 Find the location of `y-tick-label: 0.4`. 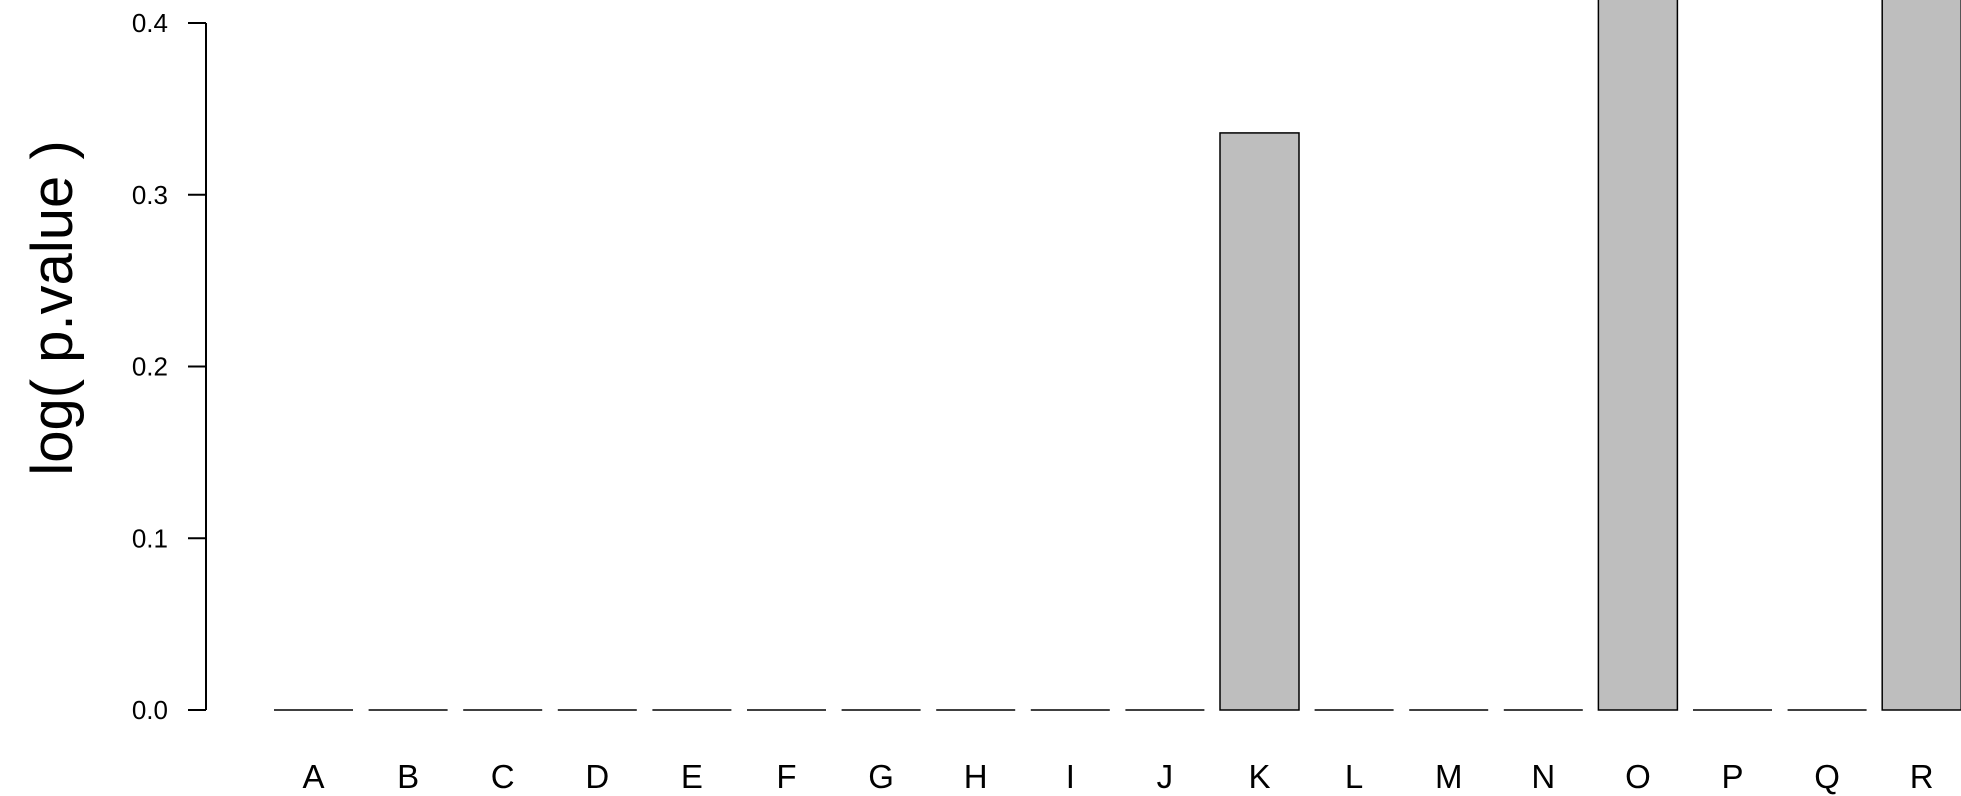

y-tick-label: 0.4 is located at coordinates (150, 23).